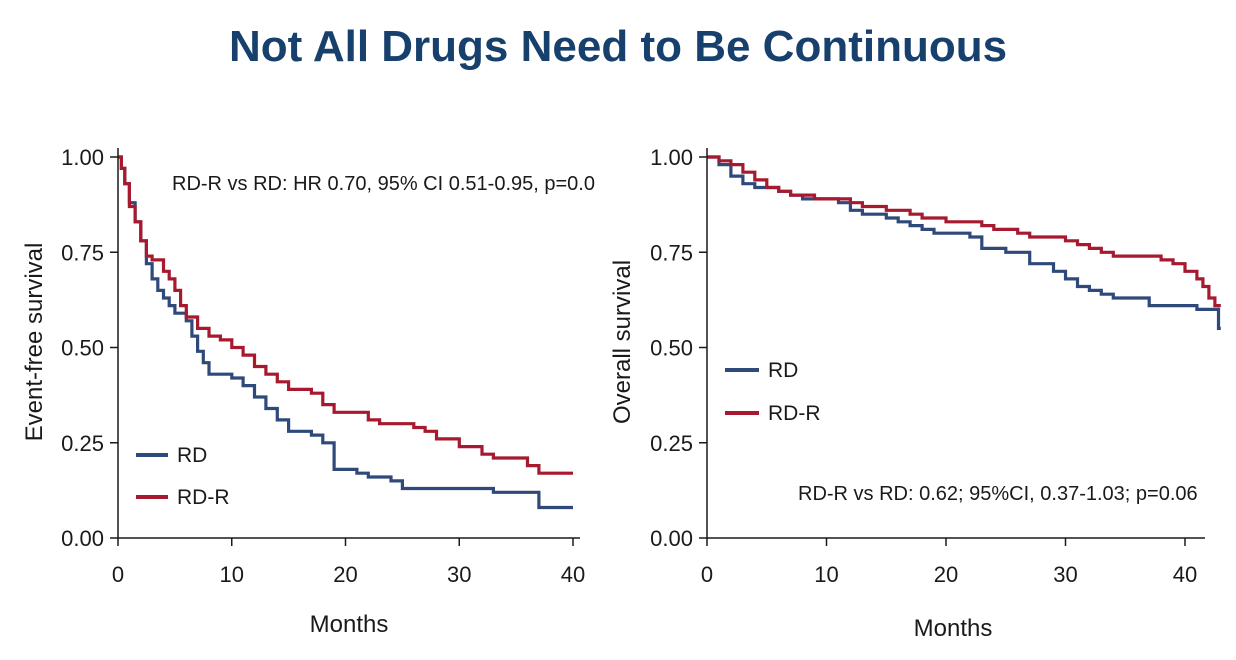 The image size is (1236, 660). What do you see at coordinates (618, 46) in the screenshot?
I see `slide-title: Not All Drugs Need to Be Continuous` at bounding box center [618, 46].